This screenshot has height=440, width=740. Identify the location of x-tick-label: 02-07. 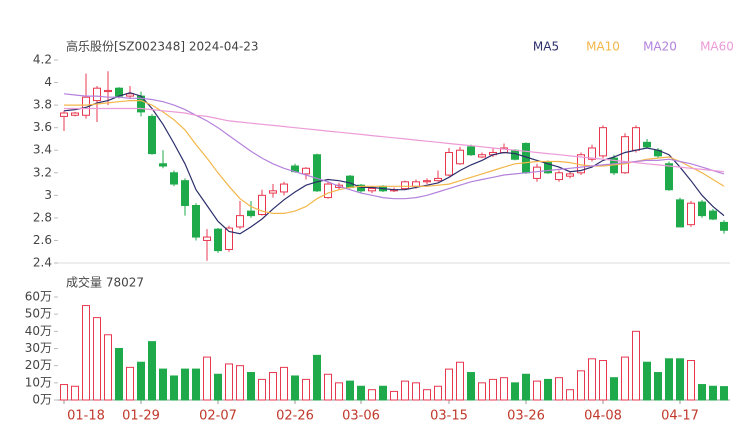
(218, 416).